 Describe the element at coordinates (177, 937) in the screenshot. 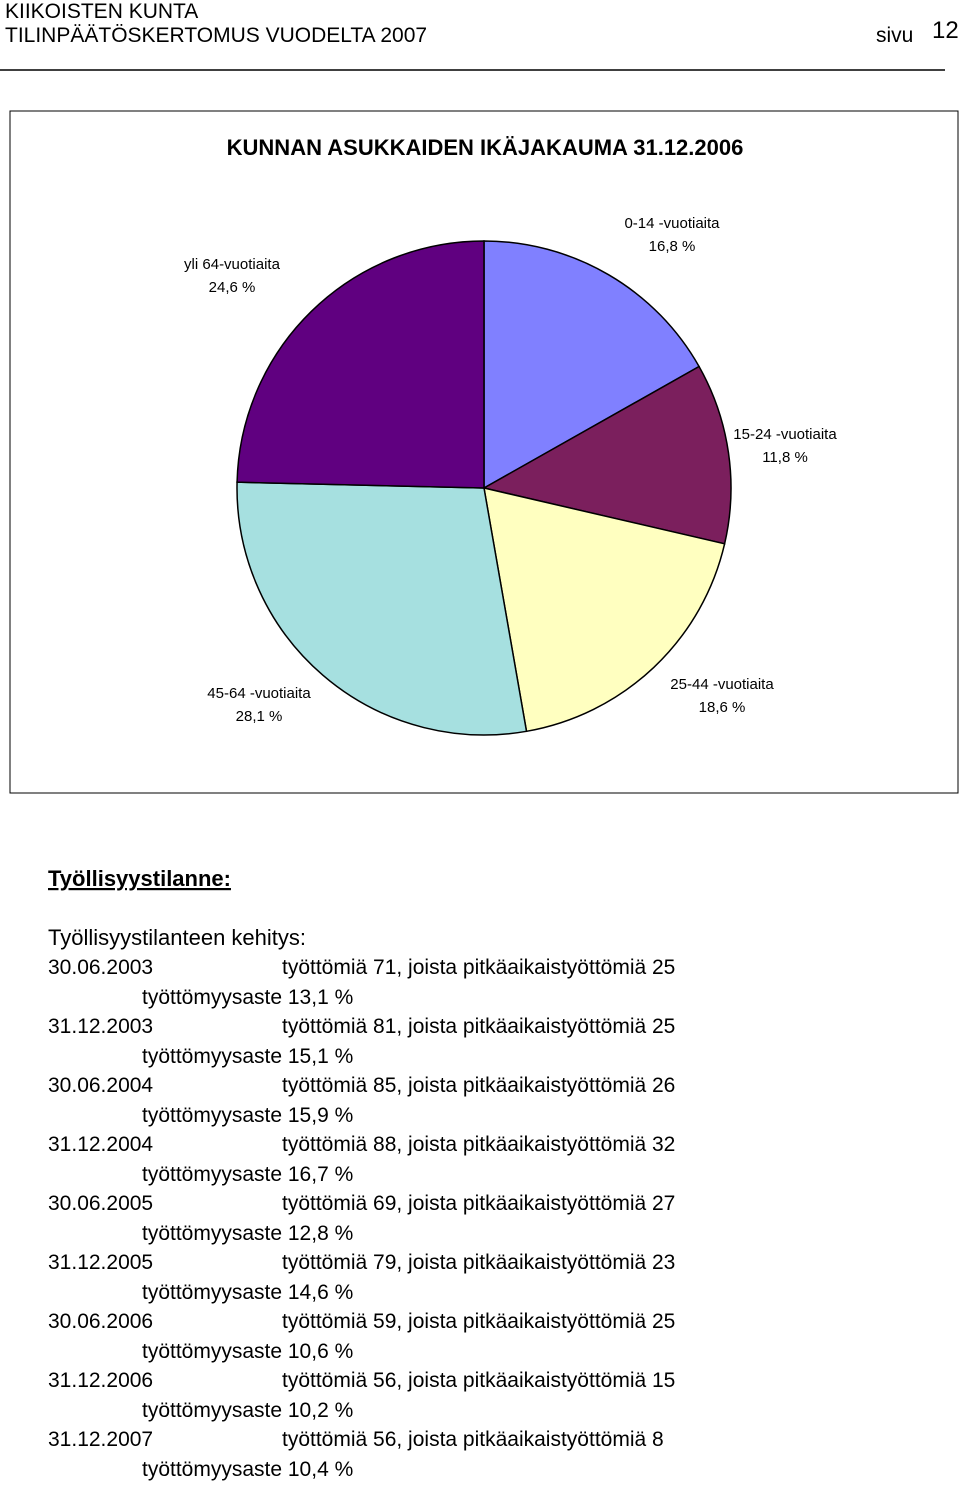

I see `section-subheading: Työllisyystilanteen kehitys:` at that location.